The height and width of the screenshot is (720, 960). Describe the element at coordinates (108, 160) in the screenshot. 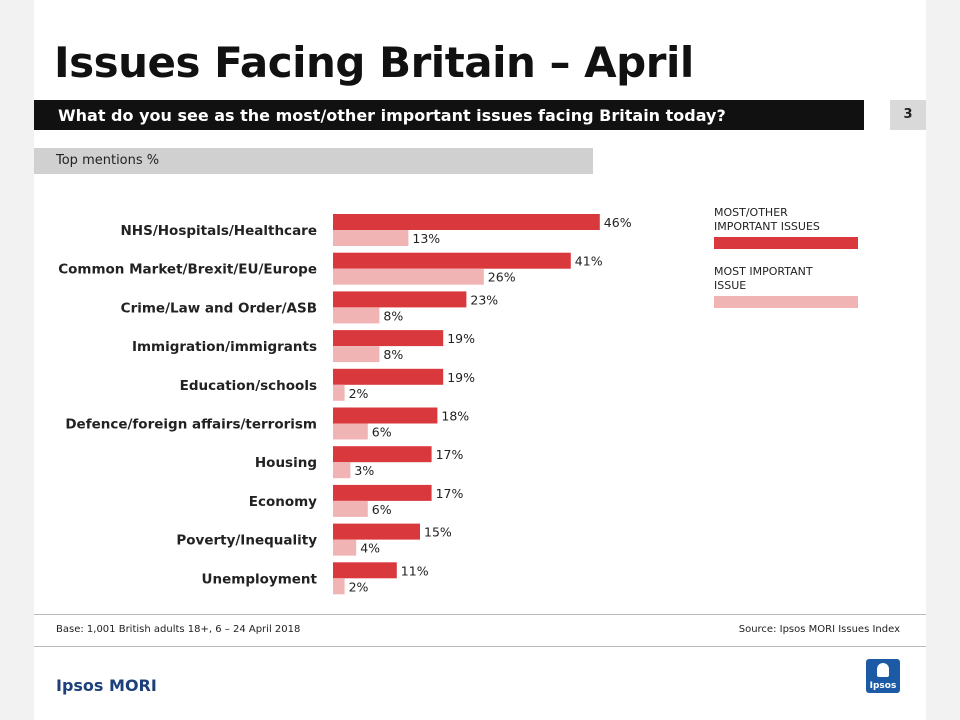

I see `subtitle-text: Top mentions %` at that location.